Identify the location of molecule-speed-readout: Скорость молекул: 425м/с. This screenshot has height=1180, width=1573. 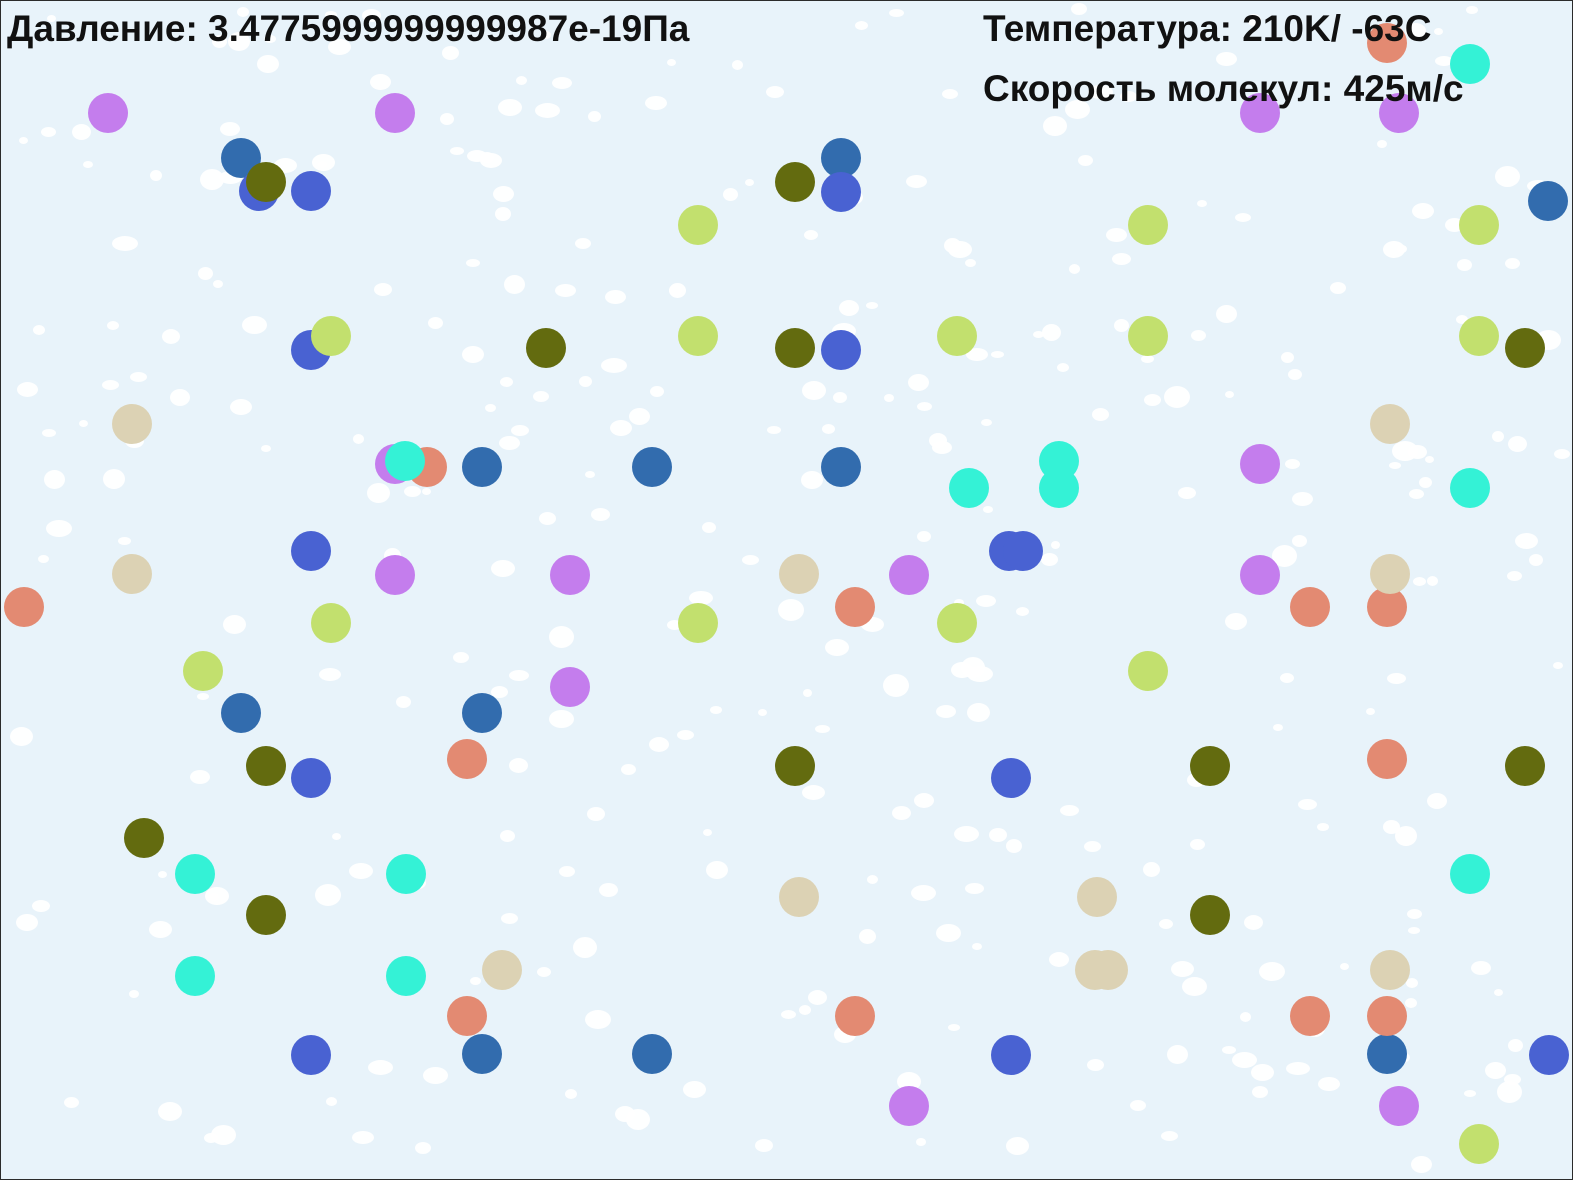
(1223, 88).